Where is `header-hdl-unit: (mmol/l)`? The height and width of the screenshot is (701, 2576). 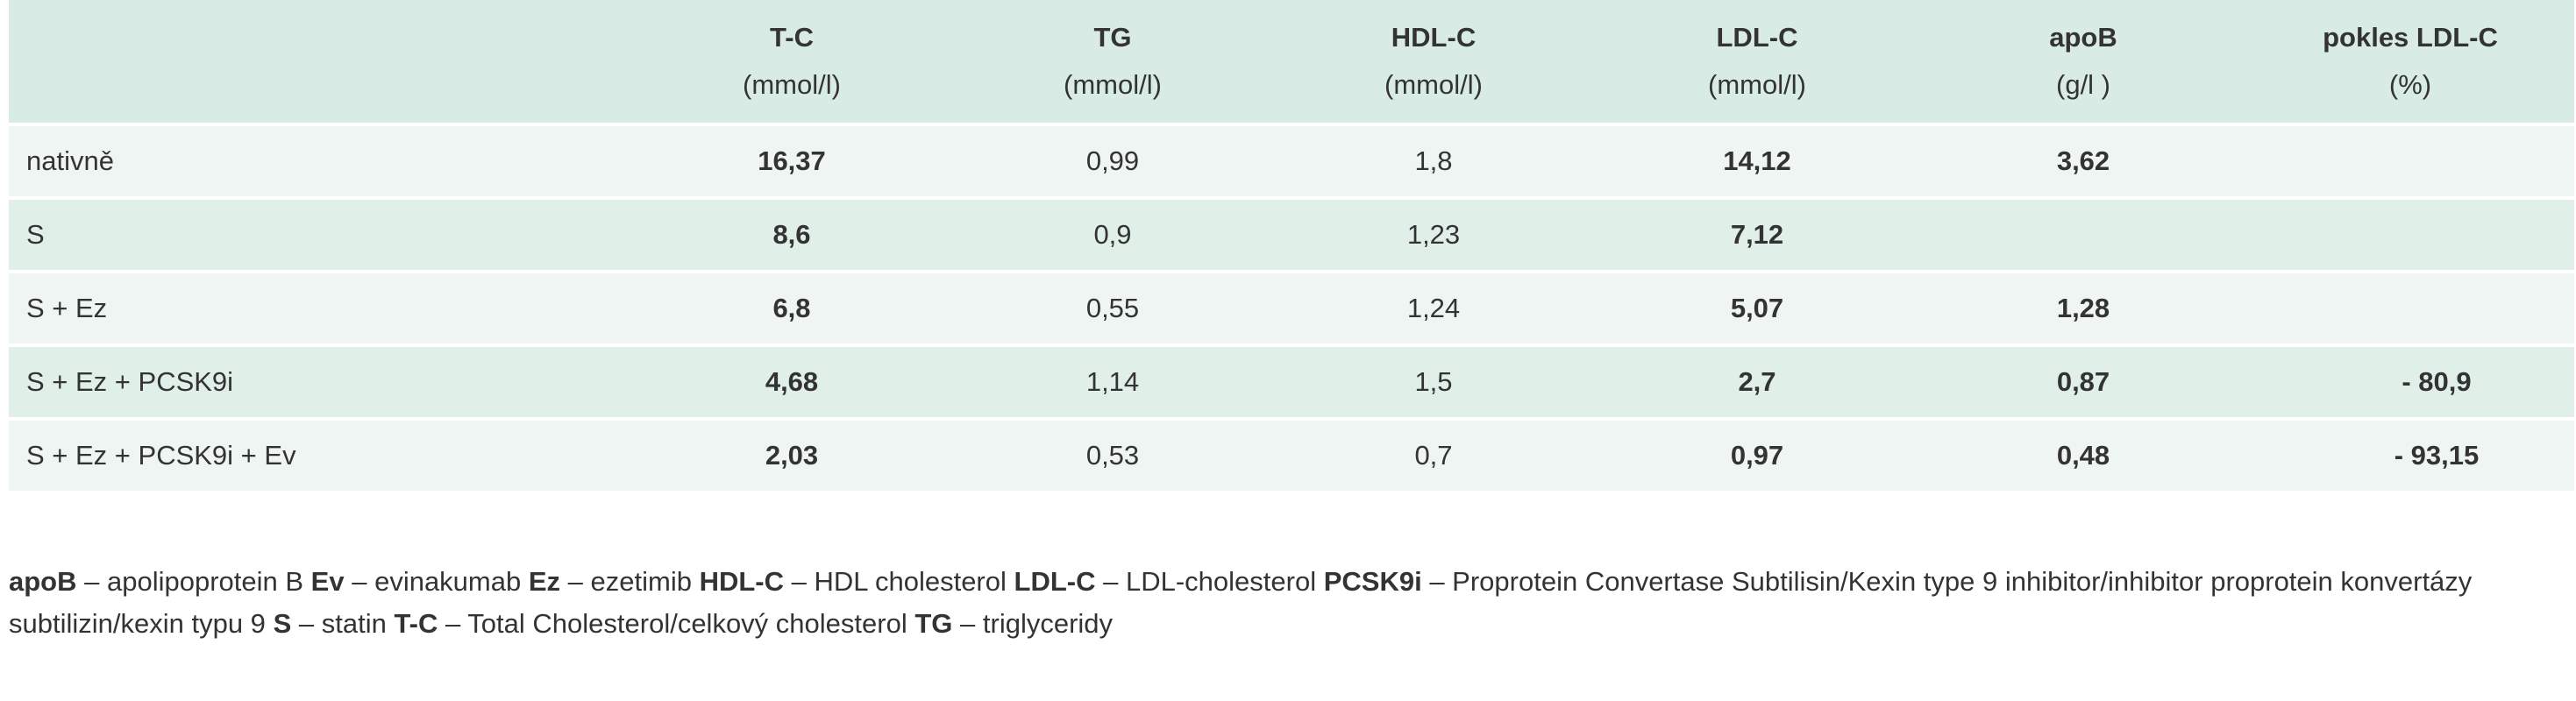
header-hdl-unit: (mmol/l) is located at coordinates (1433, 84).